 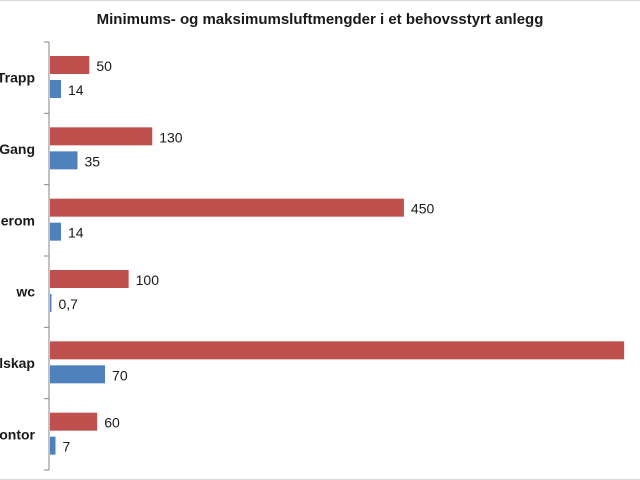 I want to click on data-label: 60, so click(x=112, y=423).